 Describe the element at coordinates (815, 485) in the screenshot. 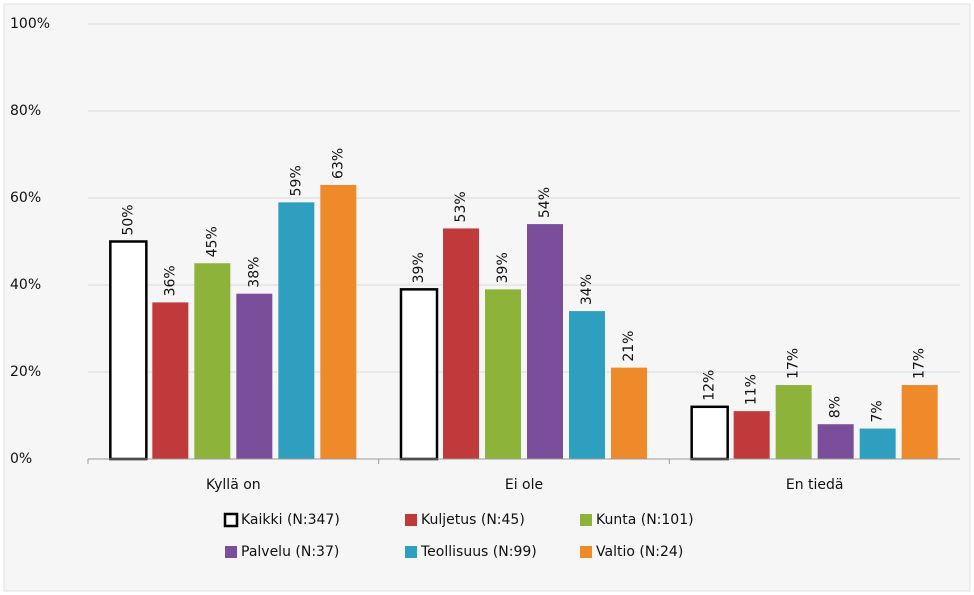

I see `x-tick-label: En tiedä` at that location.